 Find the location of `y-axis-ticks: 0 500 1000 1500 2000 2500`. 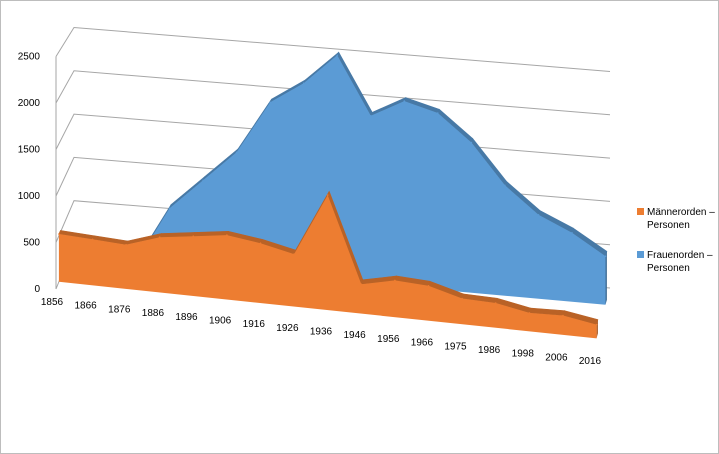

y-axis-ticks: 0 500 1000 1500 2000 2500 is located at coordinates (29, 174).